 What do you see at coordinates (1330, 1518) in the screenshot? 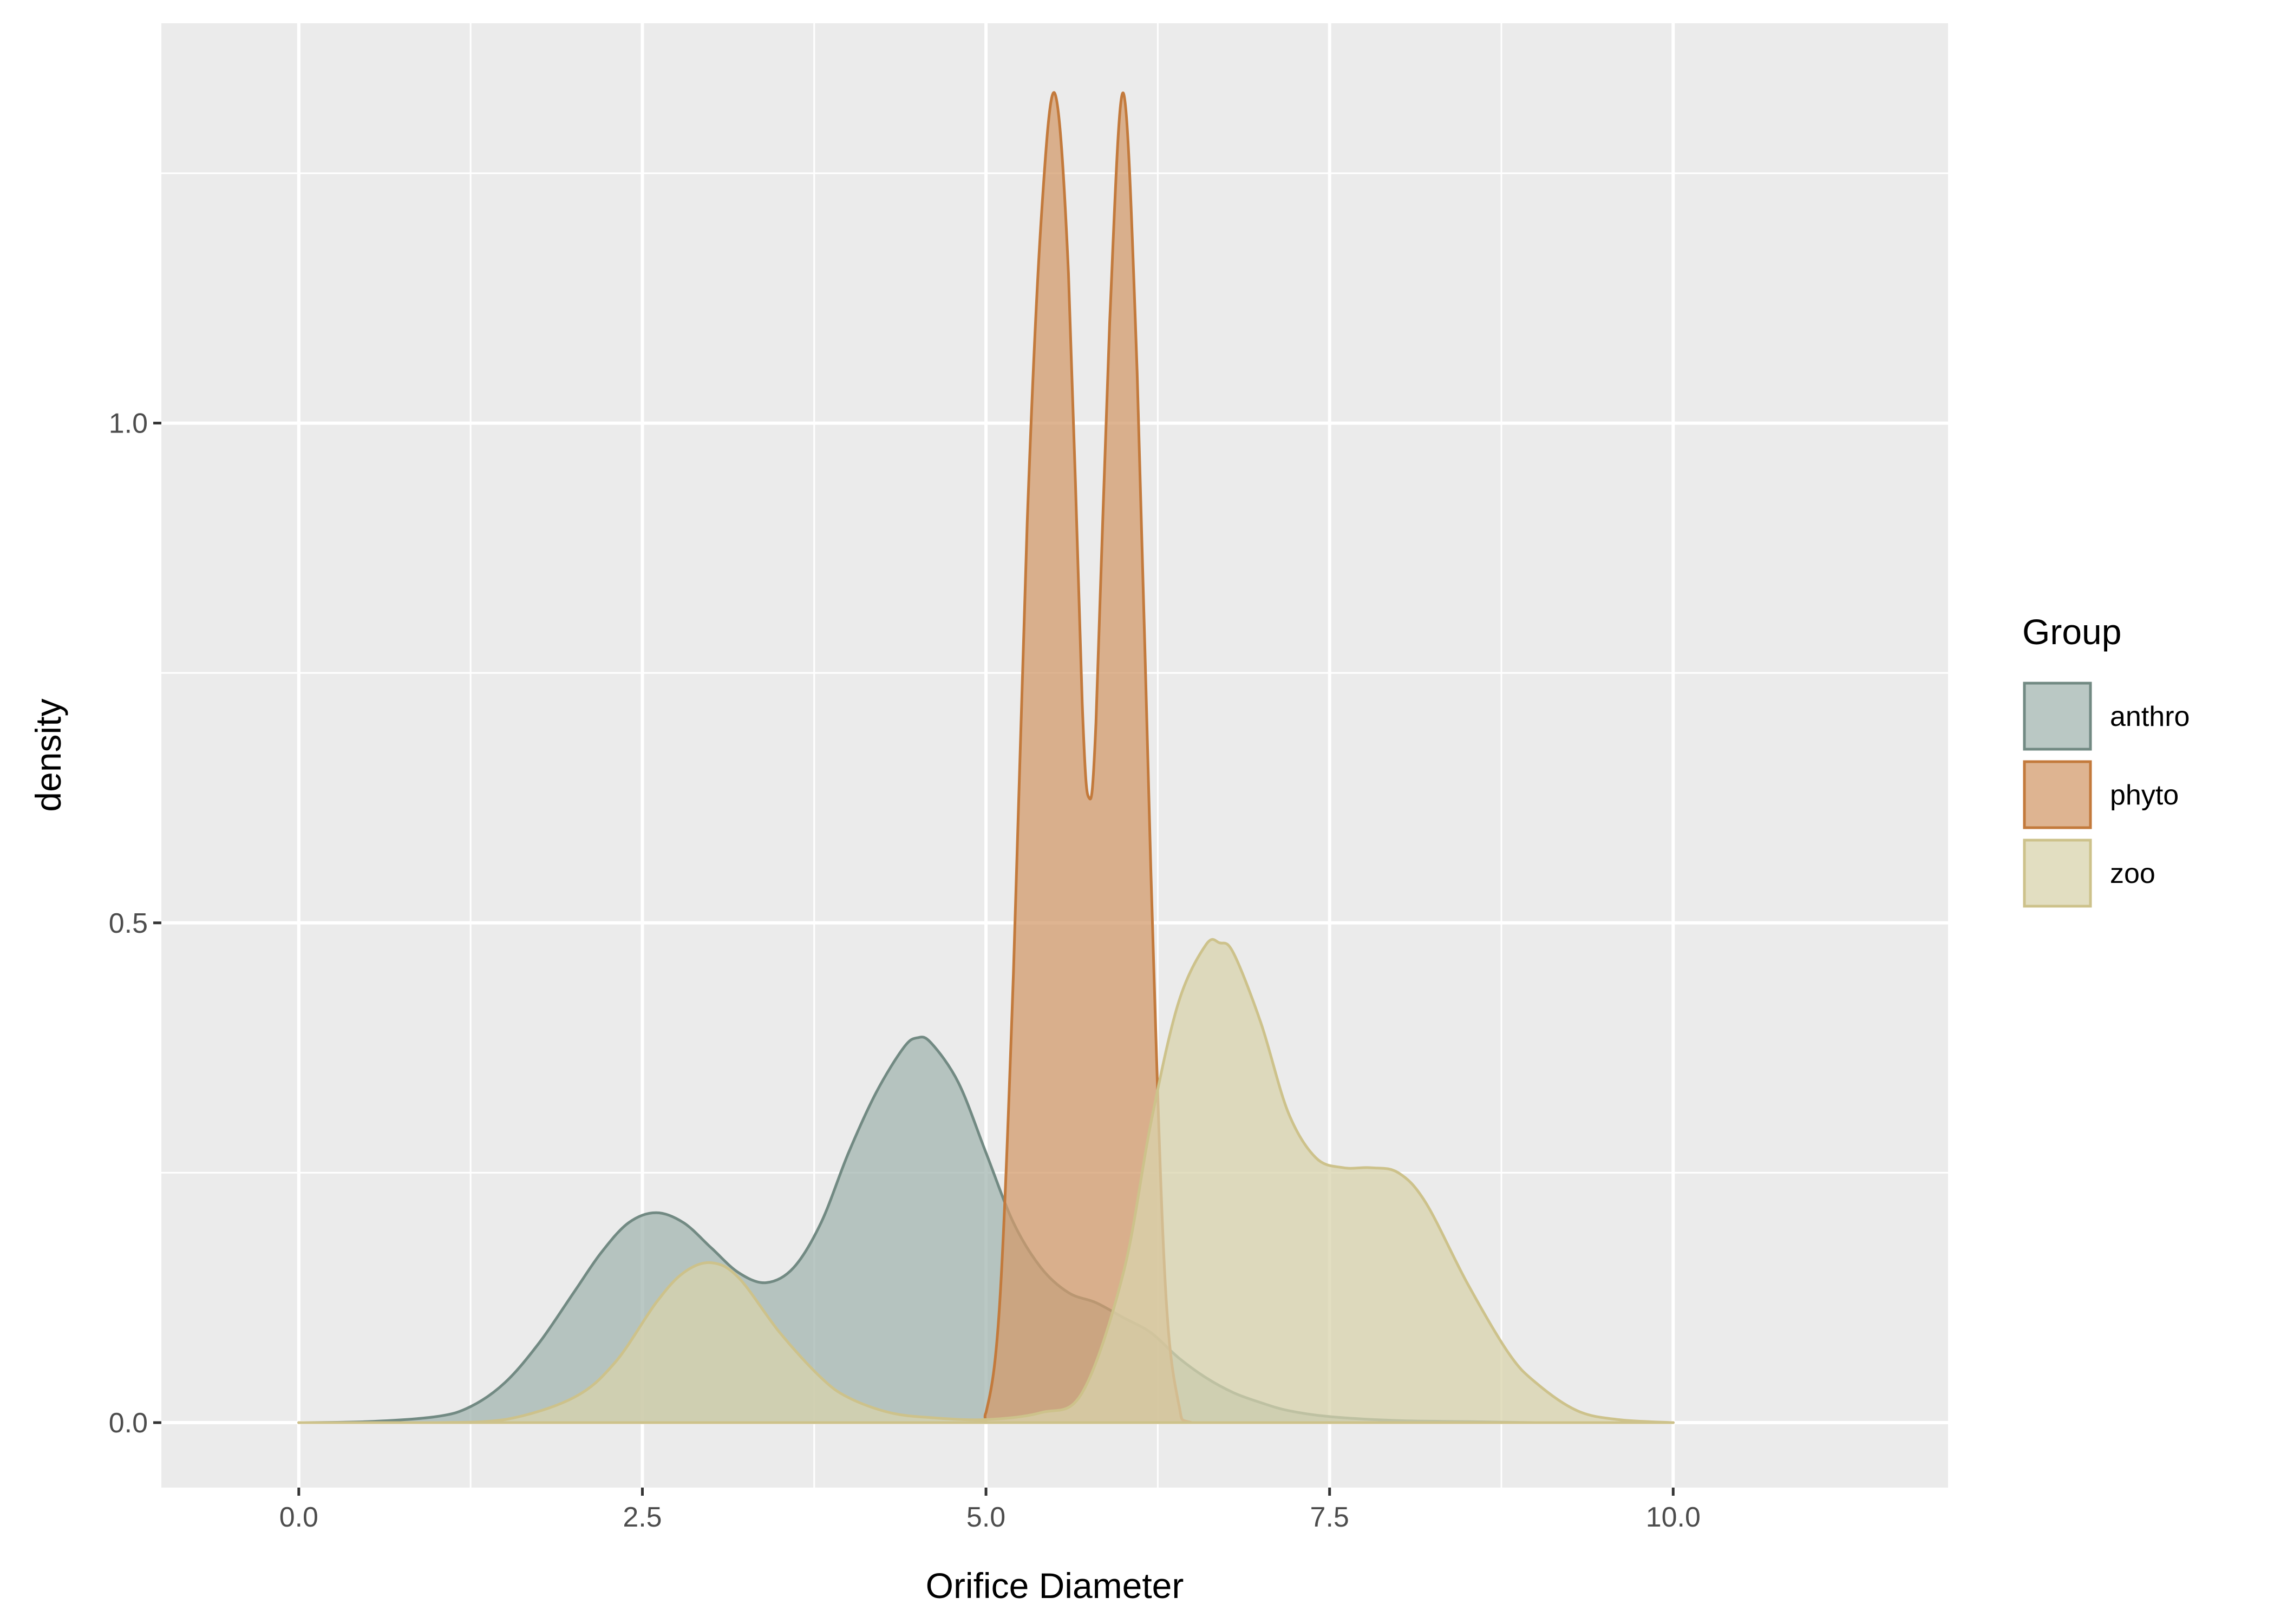
I see `x-tick-label: 7.5` at bounding box center [1330, 1518].